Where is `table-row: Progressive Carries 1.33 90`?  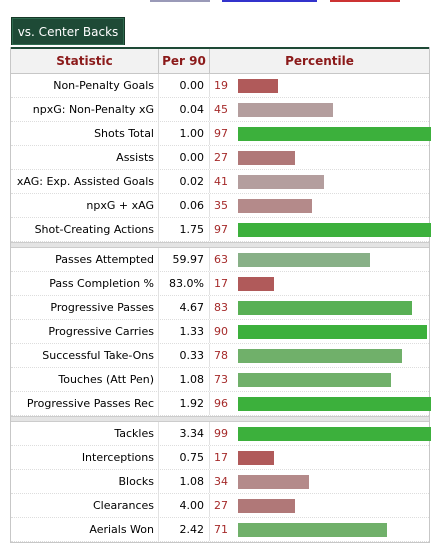
table-row: Progressive Carries 1.33 90 is located at coordinates (220, 332).